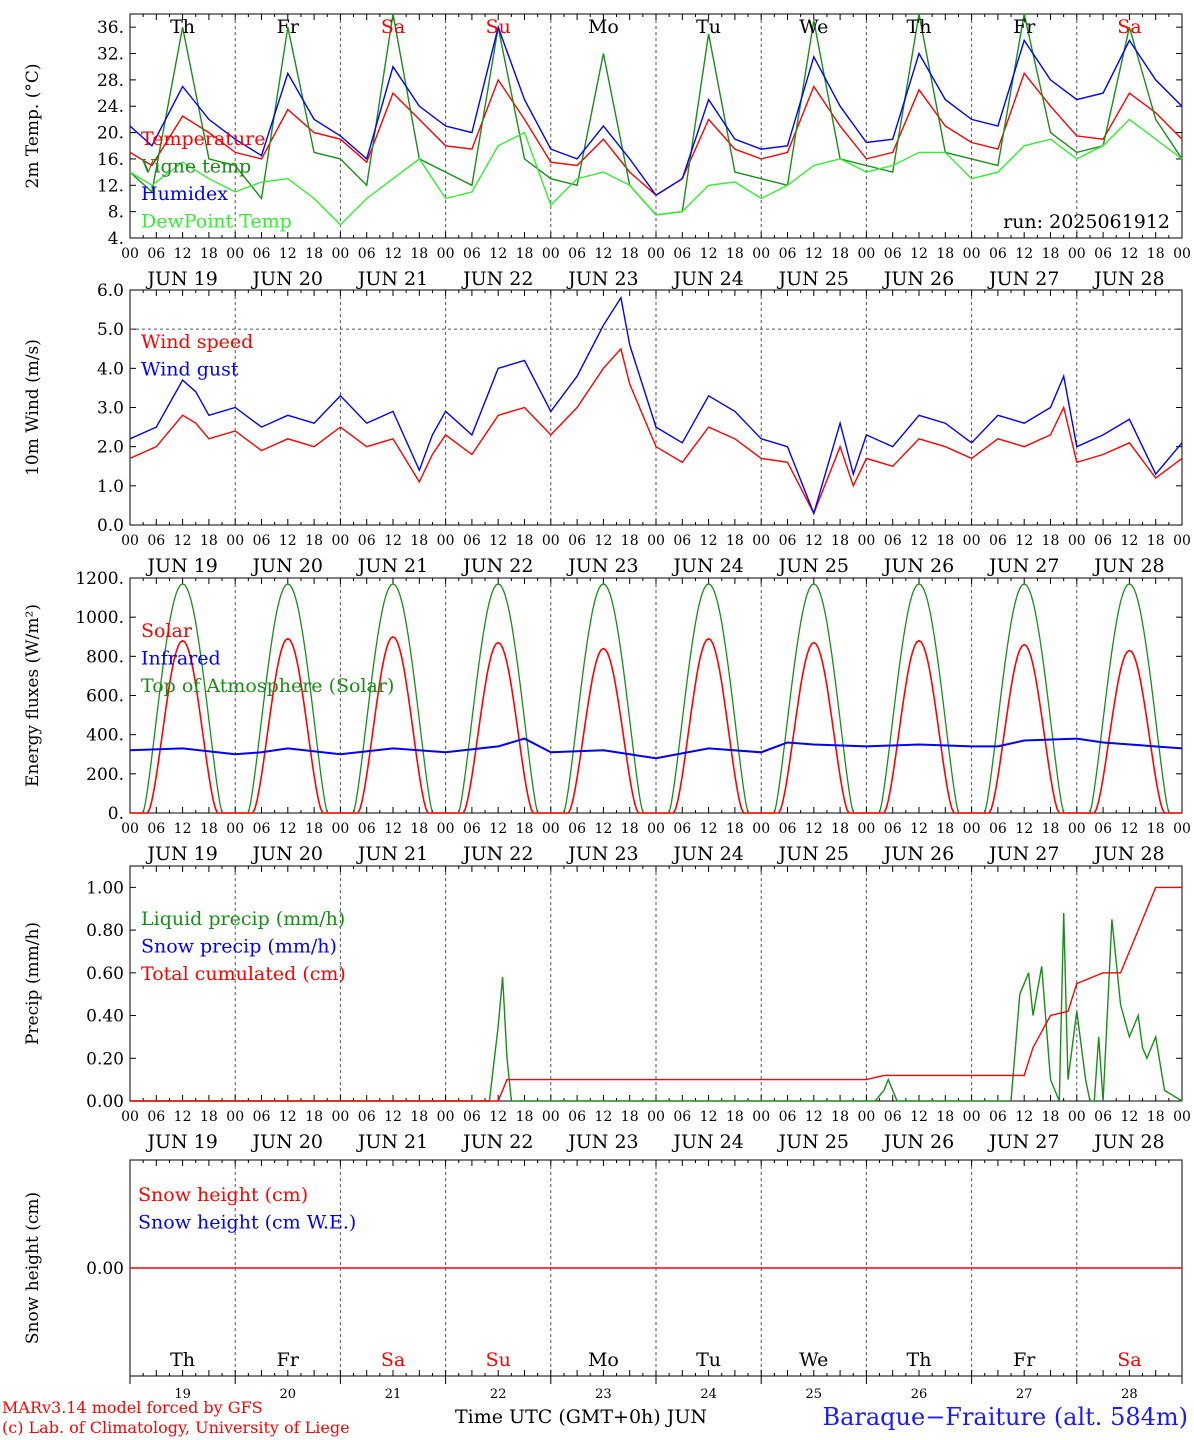 The image size is (1194, 1440). What do you see at coordinates (288, 1360) in the screenshot?
I see `day-name-bottom: Fr` at bounding box center [288, 1360].